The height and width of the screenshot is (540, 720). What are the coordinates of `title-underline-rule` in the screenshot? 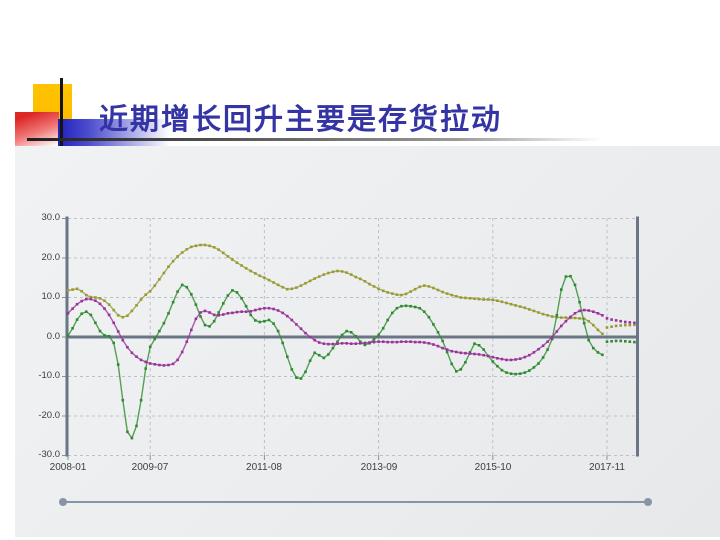 It's located at (314, 139).